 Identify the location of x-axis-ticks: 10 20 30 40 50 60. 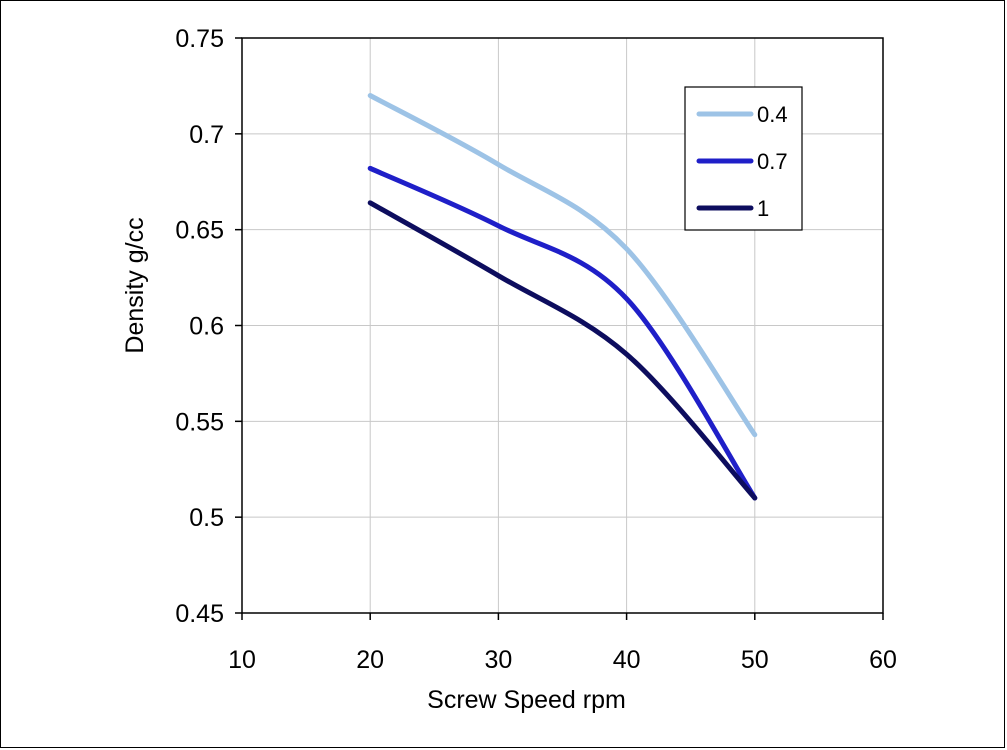
(562, 643).